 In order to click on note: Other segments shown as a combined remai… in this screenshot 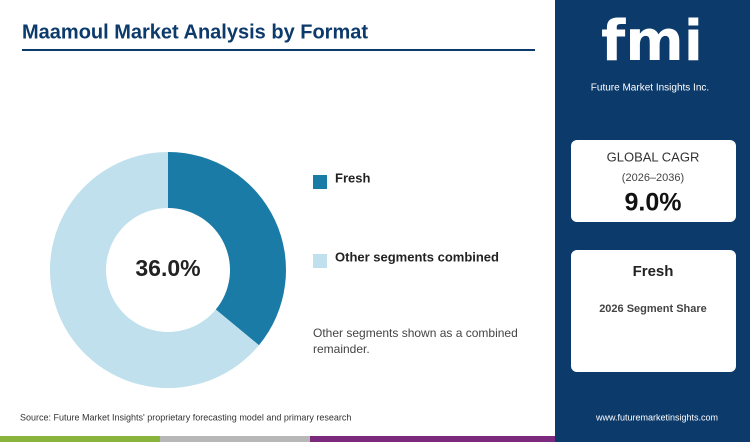, I will do `click(415, 341)`.